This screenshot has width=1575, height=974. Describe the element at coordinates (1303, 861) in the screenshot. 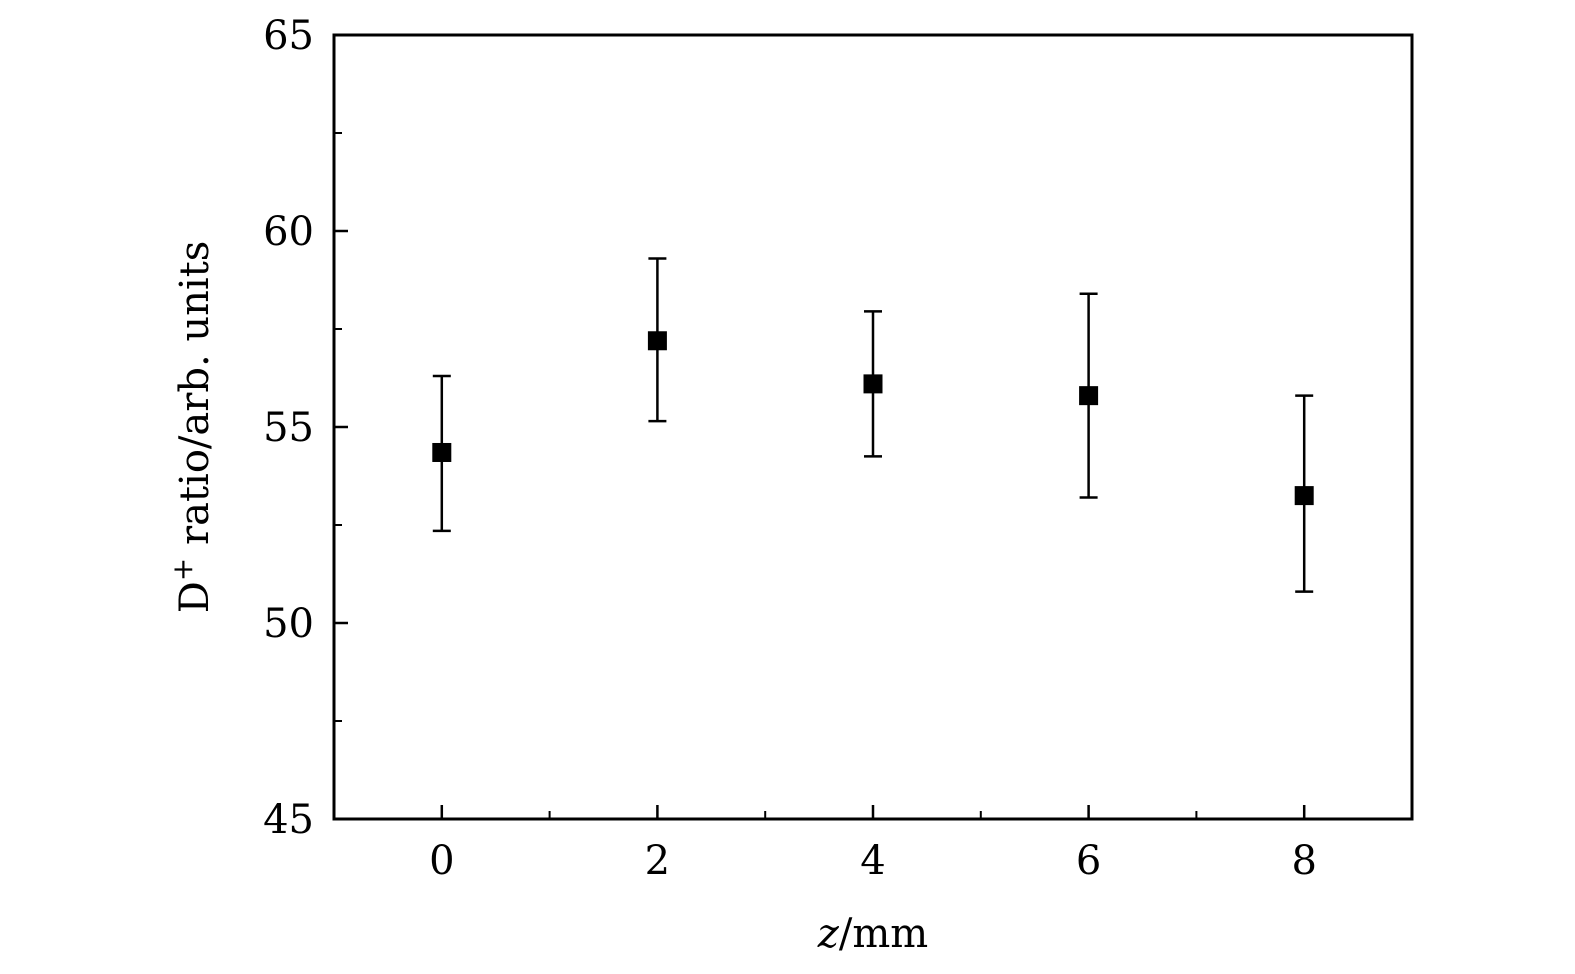

I see `x-tick-label: 8` at that location.